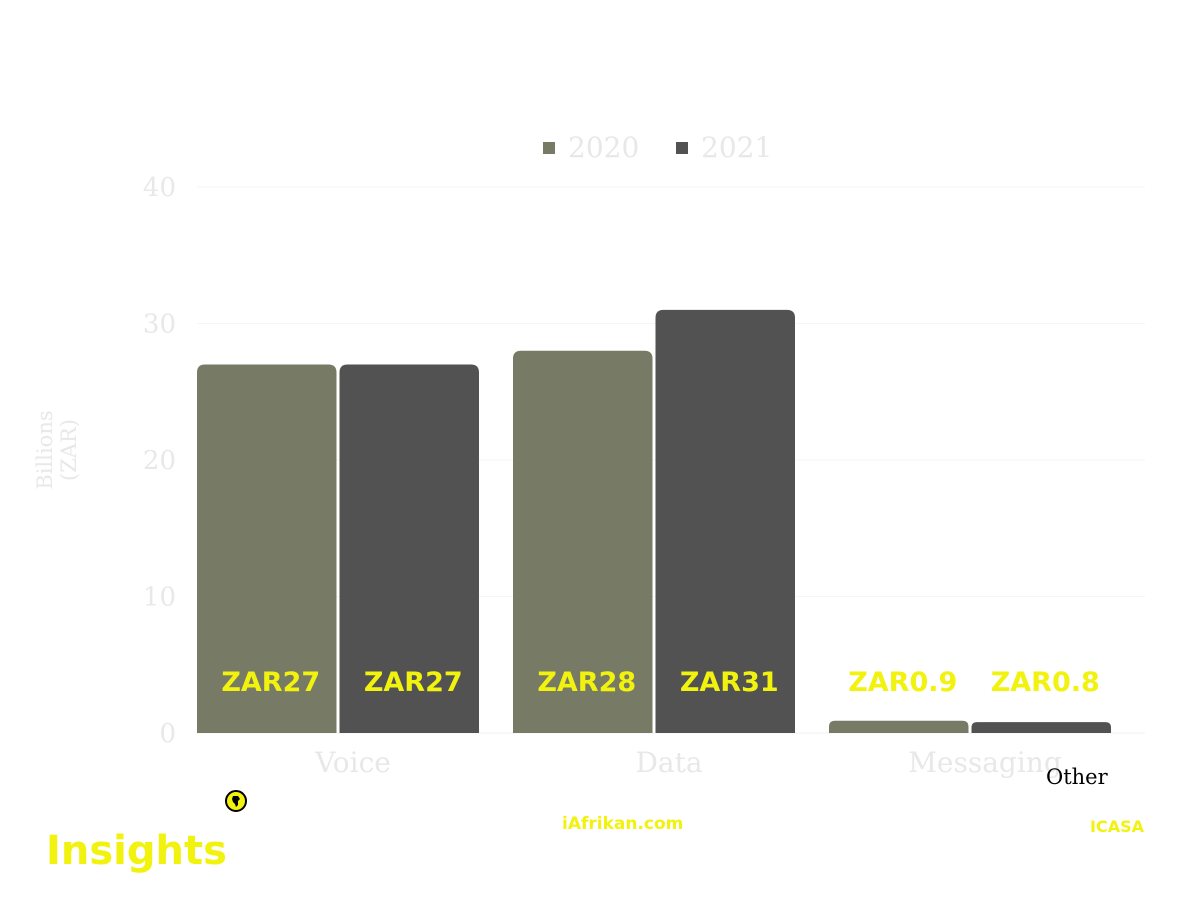 This screenshot has width=1200, height=900. I want to click on bar-2020-messaging, so click(899, 726).